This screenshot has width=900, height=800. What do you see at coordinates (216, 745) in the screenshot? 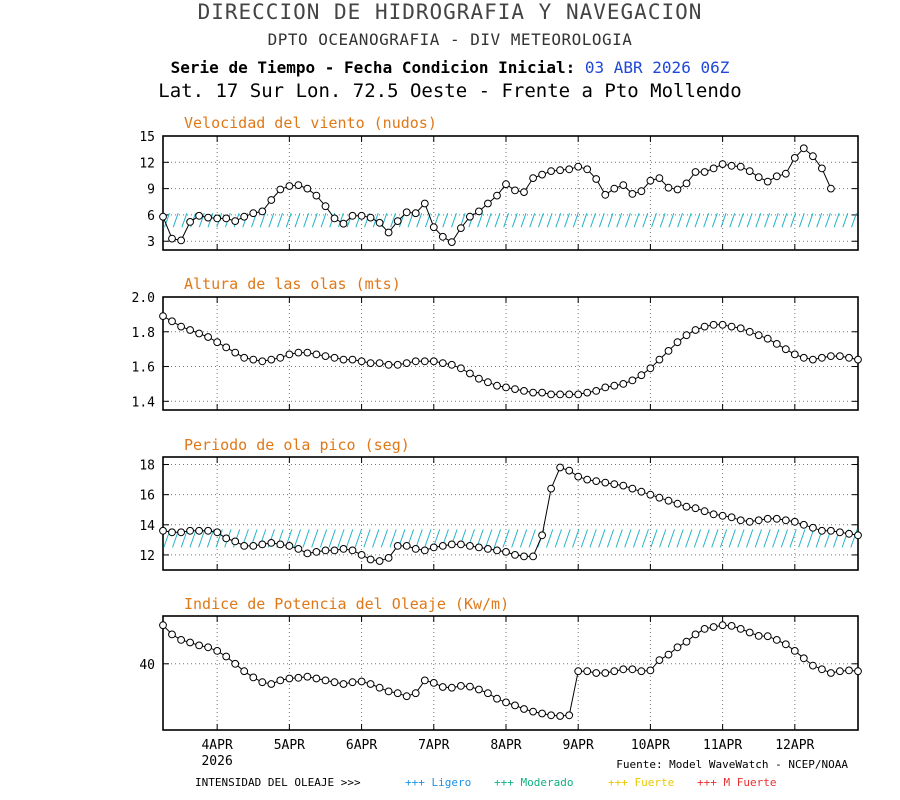
I see `x-tick-label: 4APR` at bounding box center [216, 745].